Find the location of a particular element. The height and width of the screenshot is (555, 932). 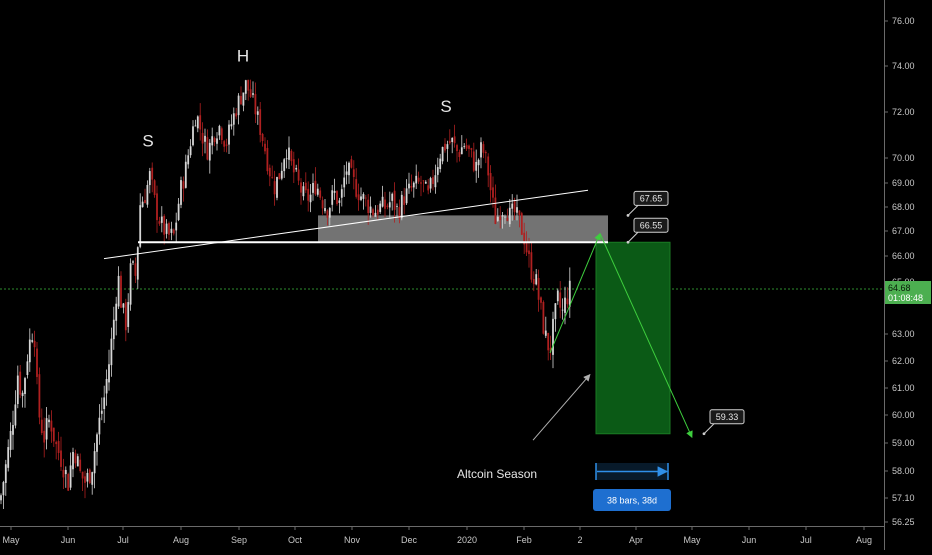

time-tick-label: Dec is located at coordinates (409, 540).